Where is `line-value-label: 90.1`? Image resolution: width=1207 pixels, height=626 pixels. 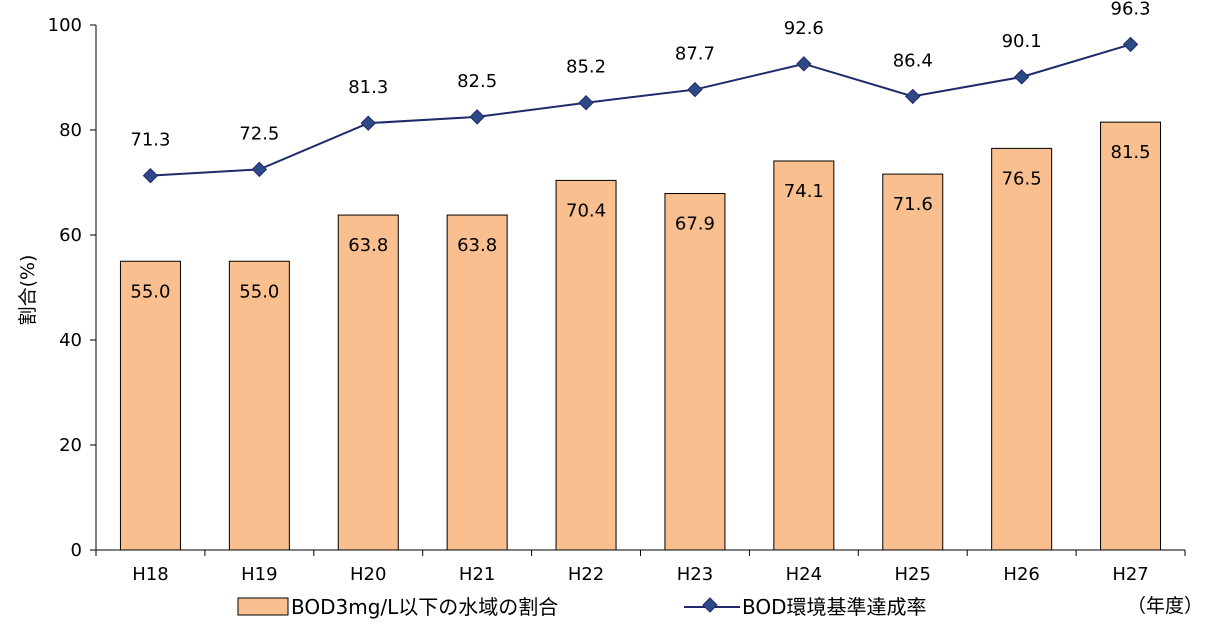 line-value-label: 90.1 is located at coordinates (1022, 41).